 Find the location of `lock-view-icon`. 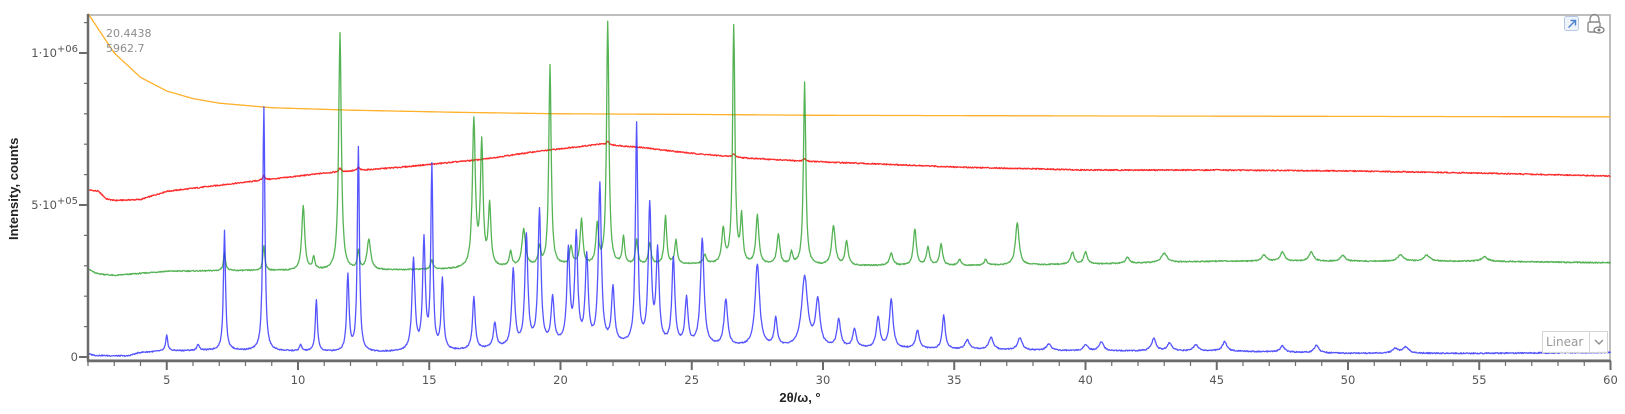

lock-view-icon is located at coordinates (1596, 23).